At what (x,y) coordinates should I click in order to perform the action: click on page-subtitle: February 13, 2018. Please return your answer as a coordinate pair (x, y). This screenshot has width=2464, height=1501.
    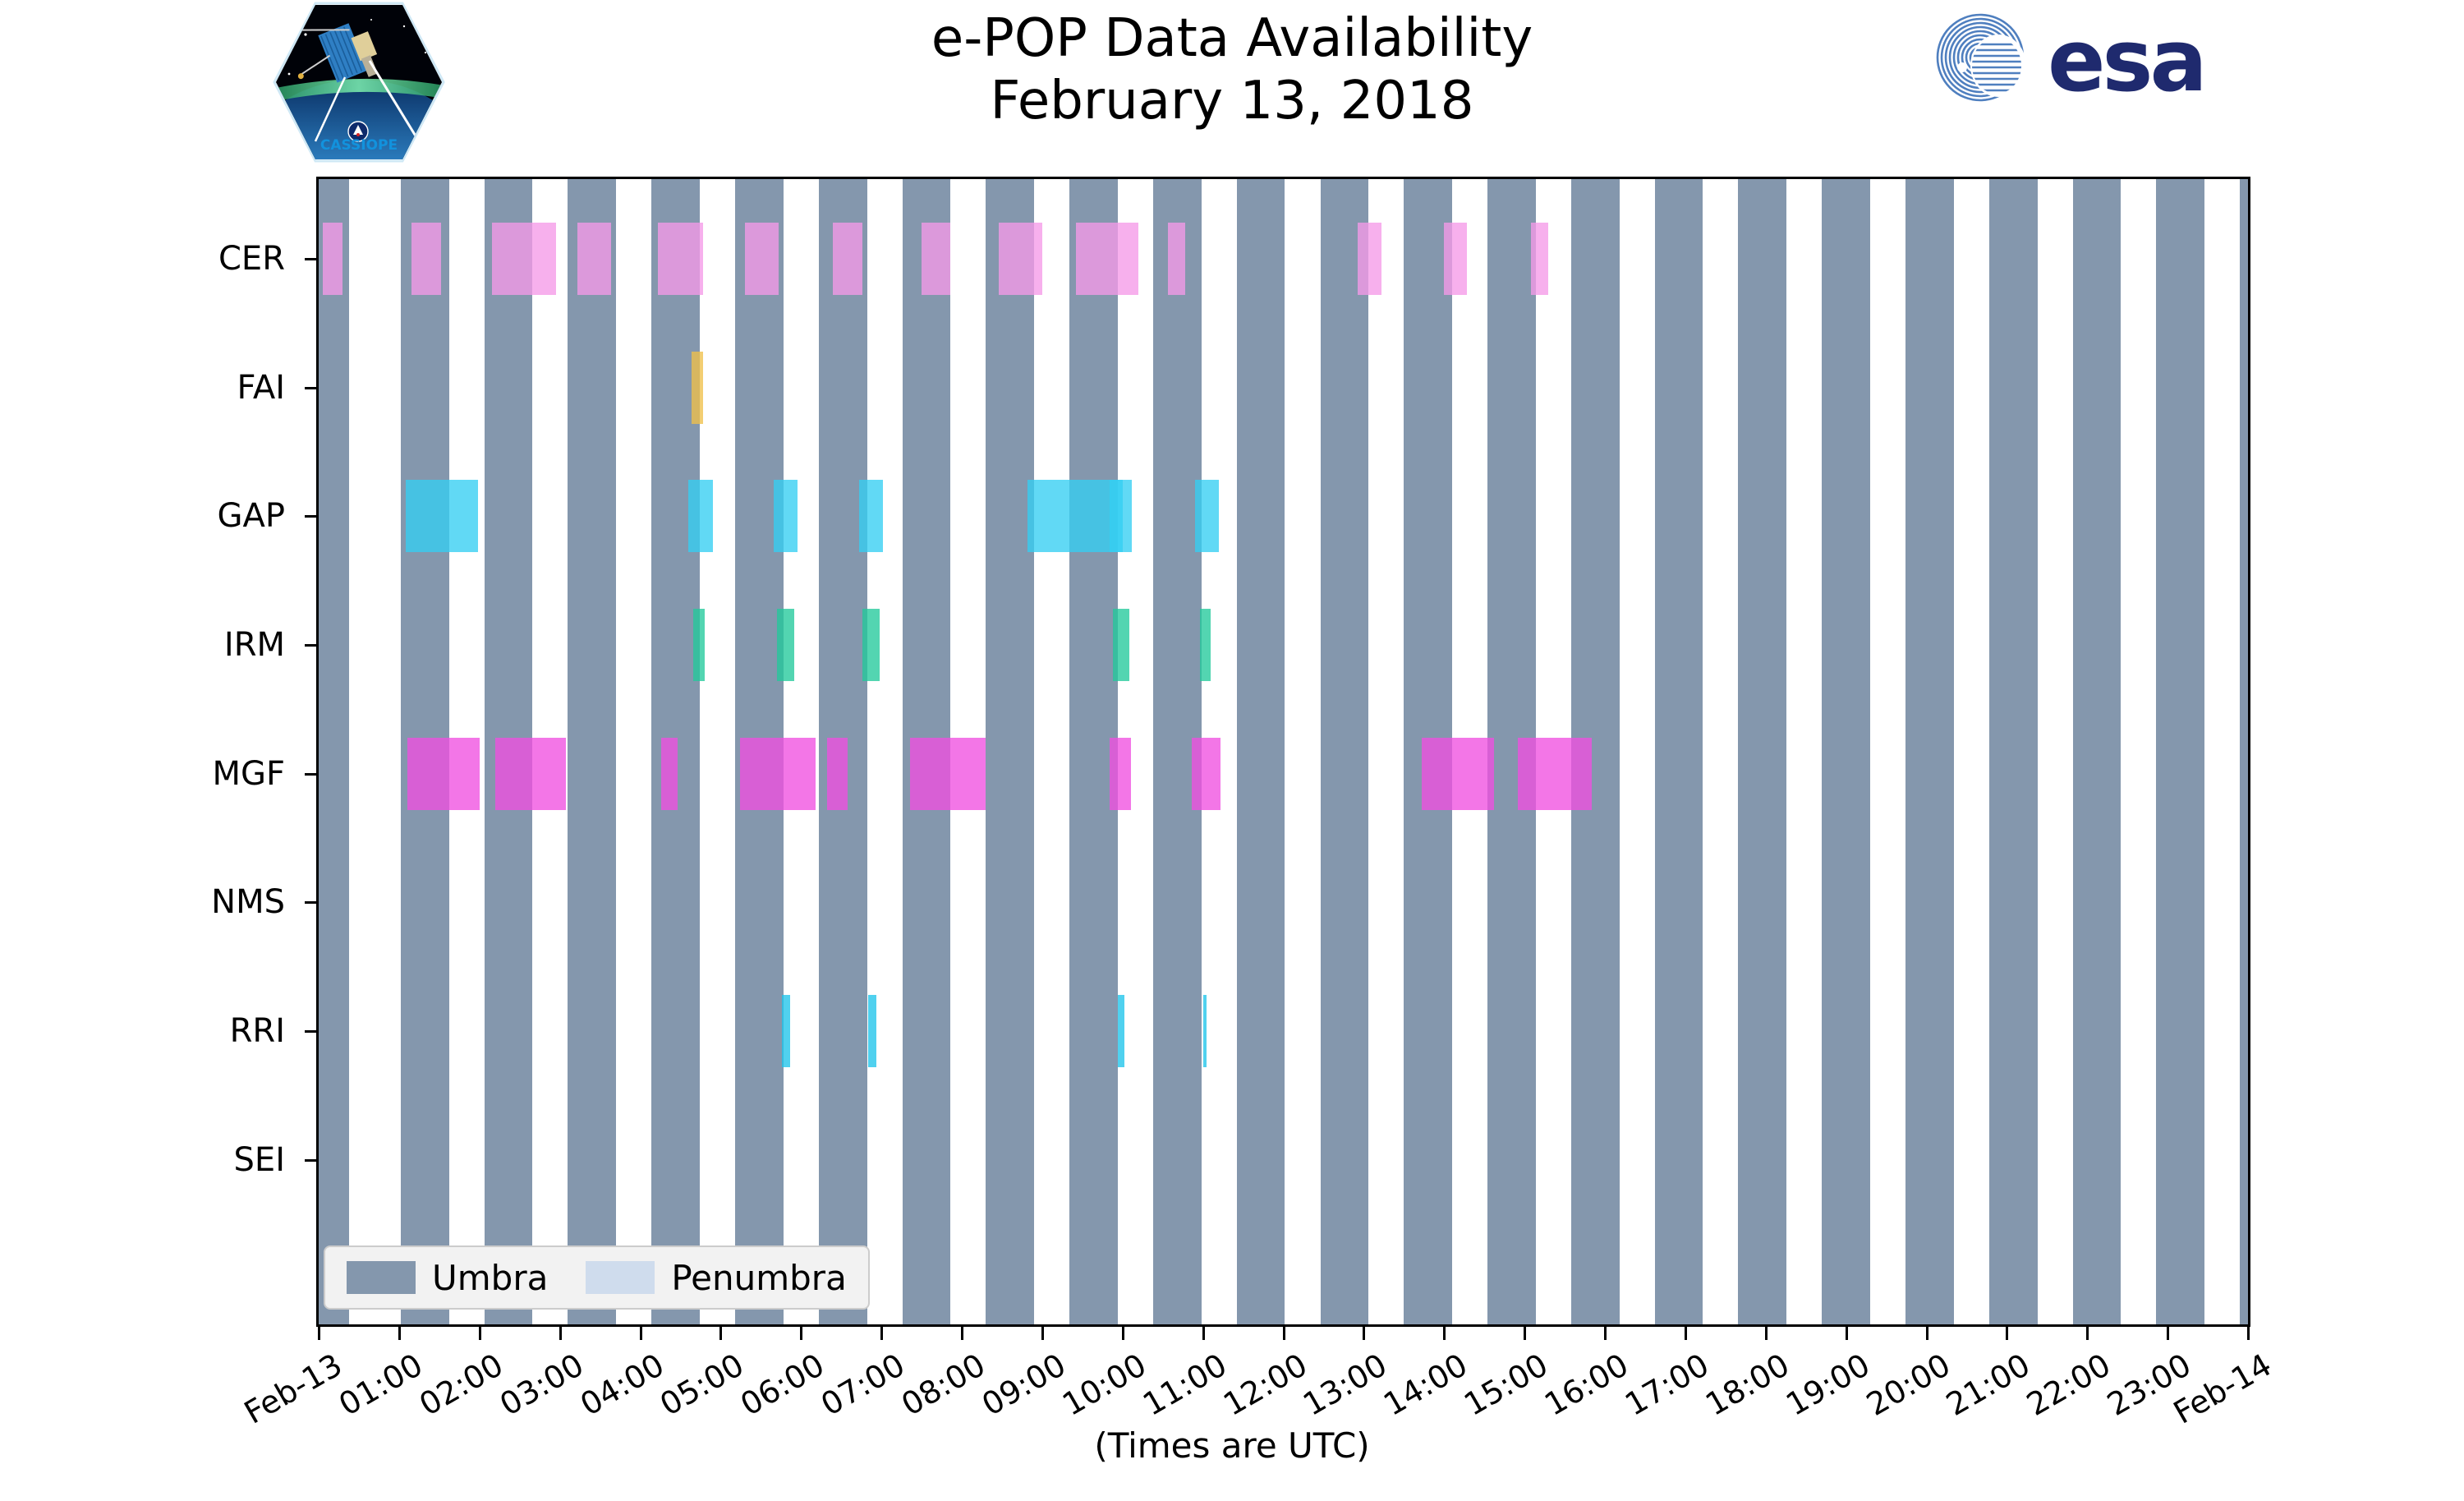
    Looking at the image, I should click on (1232, 101).